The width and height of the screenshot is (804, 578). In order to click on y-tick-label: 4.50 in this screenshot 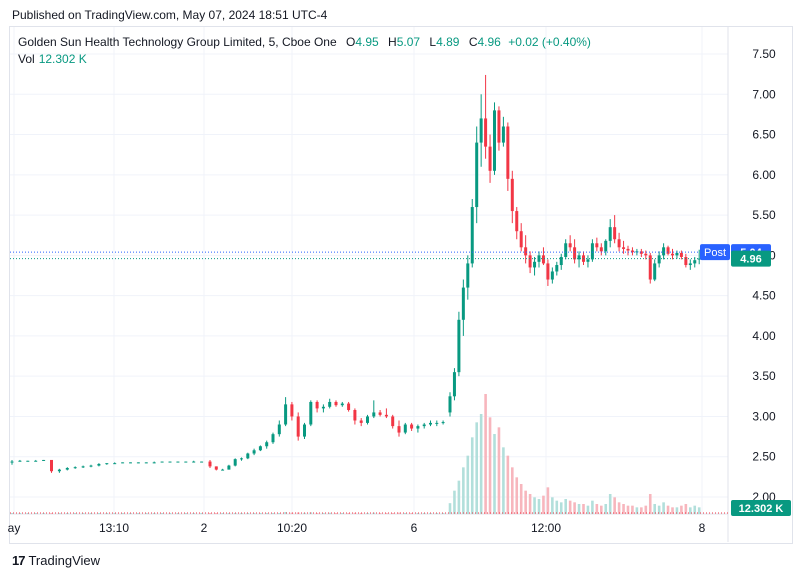, I will do `click(764, 296)`.